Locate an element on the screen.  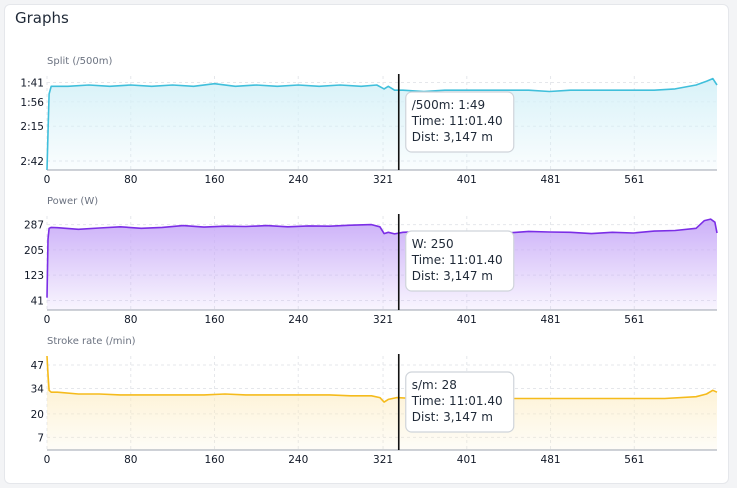
tooltip: s/m: 28 Time: 11:01.40 Dist: 3,147 m is located at coordinates (460, 402).